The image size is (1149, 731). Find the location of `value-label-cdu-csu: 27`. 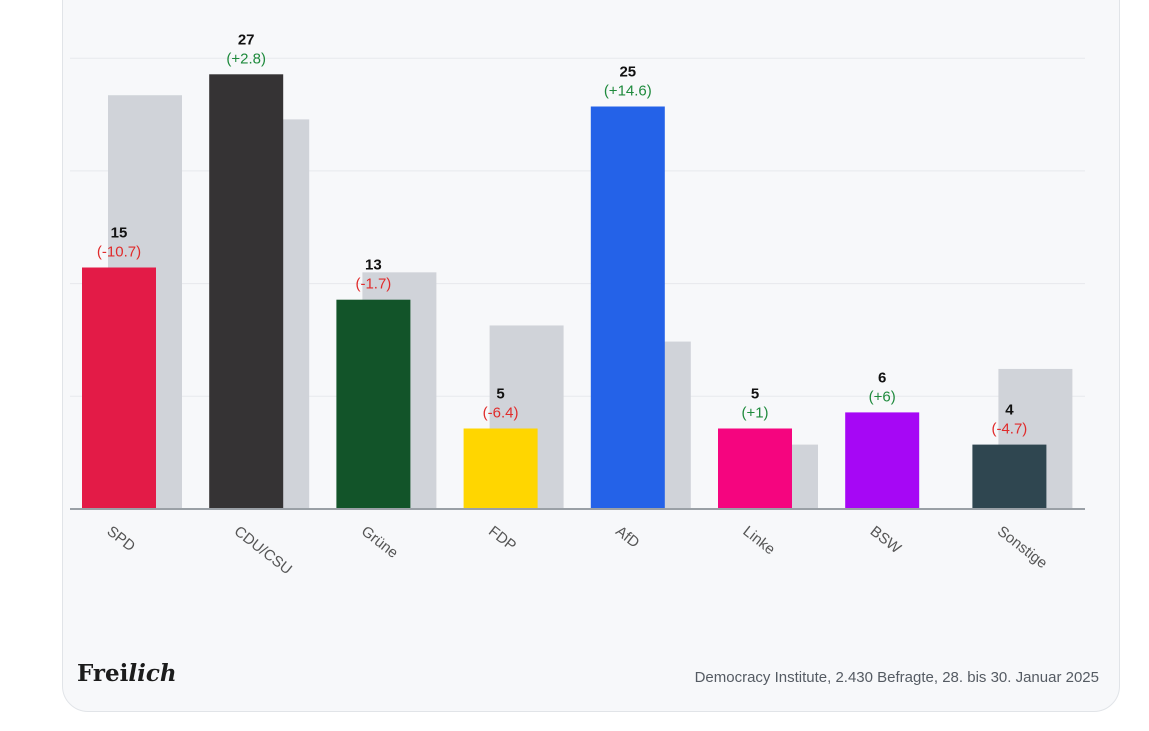

value-label-cdu-csu: 27 is located at coordinates (246, 39).